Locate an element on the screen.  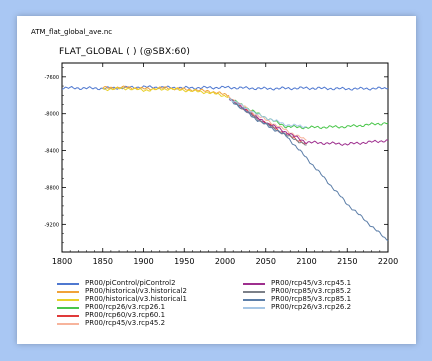
x-tick-label: 2200 is located at coordinates (388, 261).